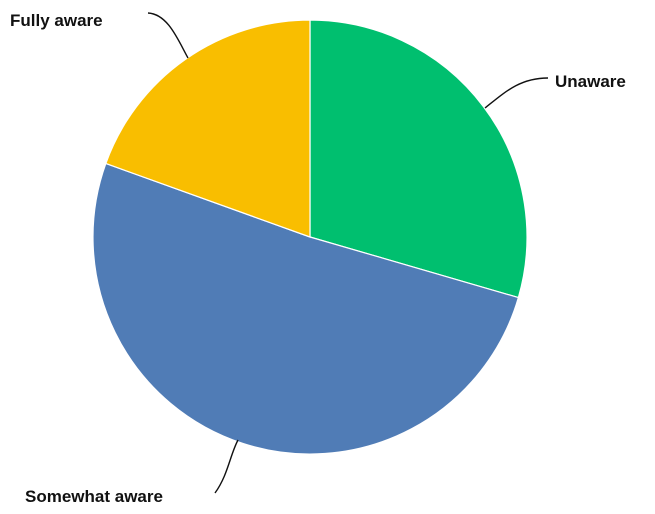 The image size is (655, 514). I want to click on label-somewhat-aware: Somewhat aware, so click(94, 496).